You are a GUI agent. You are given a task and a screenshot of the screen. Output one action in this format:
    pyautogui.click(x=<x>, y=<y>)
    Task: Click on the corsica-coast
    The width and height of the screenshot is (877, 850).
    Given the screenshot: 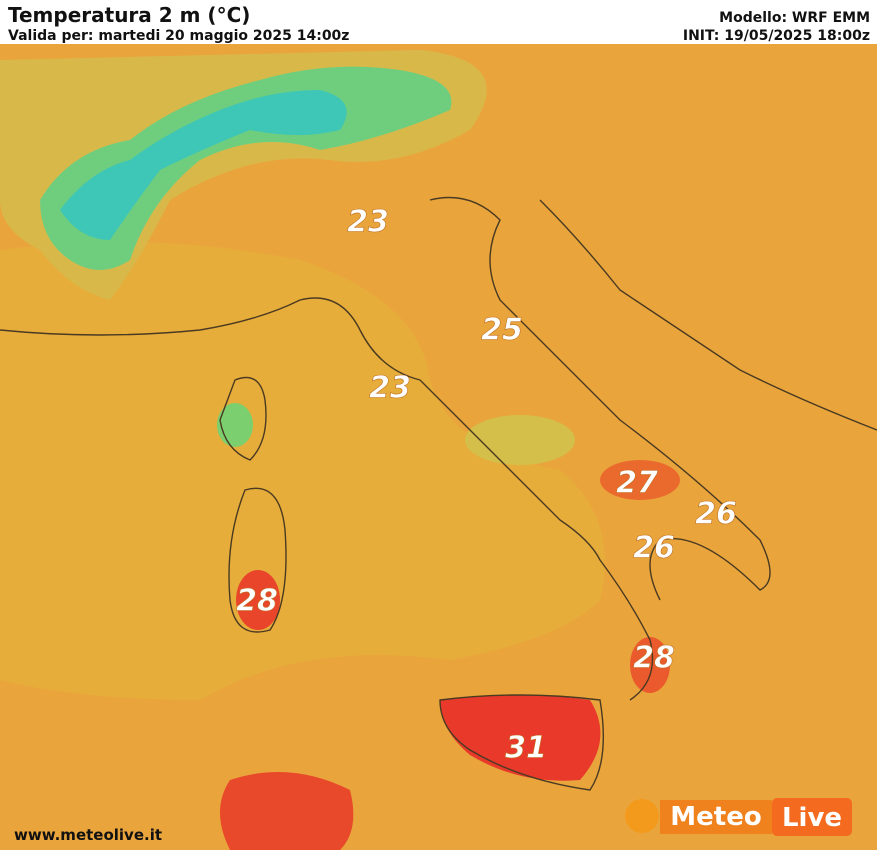 What is the action you would take?
    pyautogui.click(x=243, y=418)
    